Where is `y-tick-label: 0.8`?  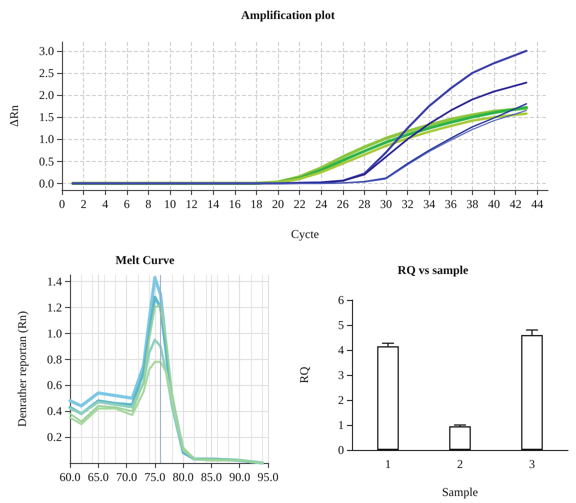 y-tick-label: 0.8 is located at coordinates (54, 359).